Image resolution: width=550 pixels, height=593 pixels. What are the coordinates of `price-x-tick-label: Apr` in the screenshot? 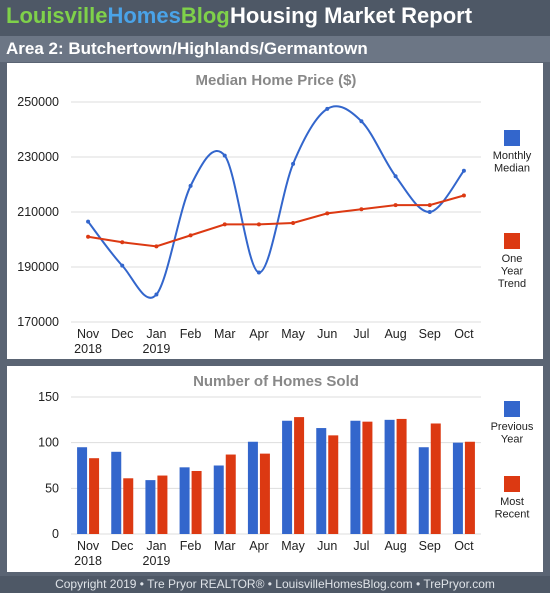 It's located at (258, 334).